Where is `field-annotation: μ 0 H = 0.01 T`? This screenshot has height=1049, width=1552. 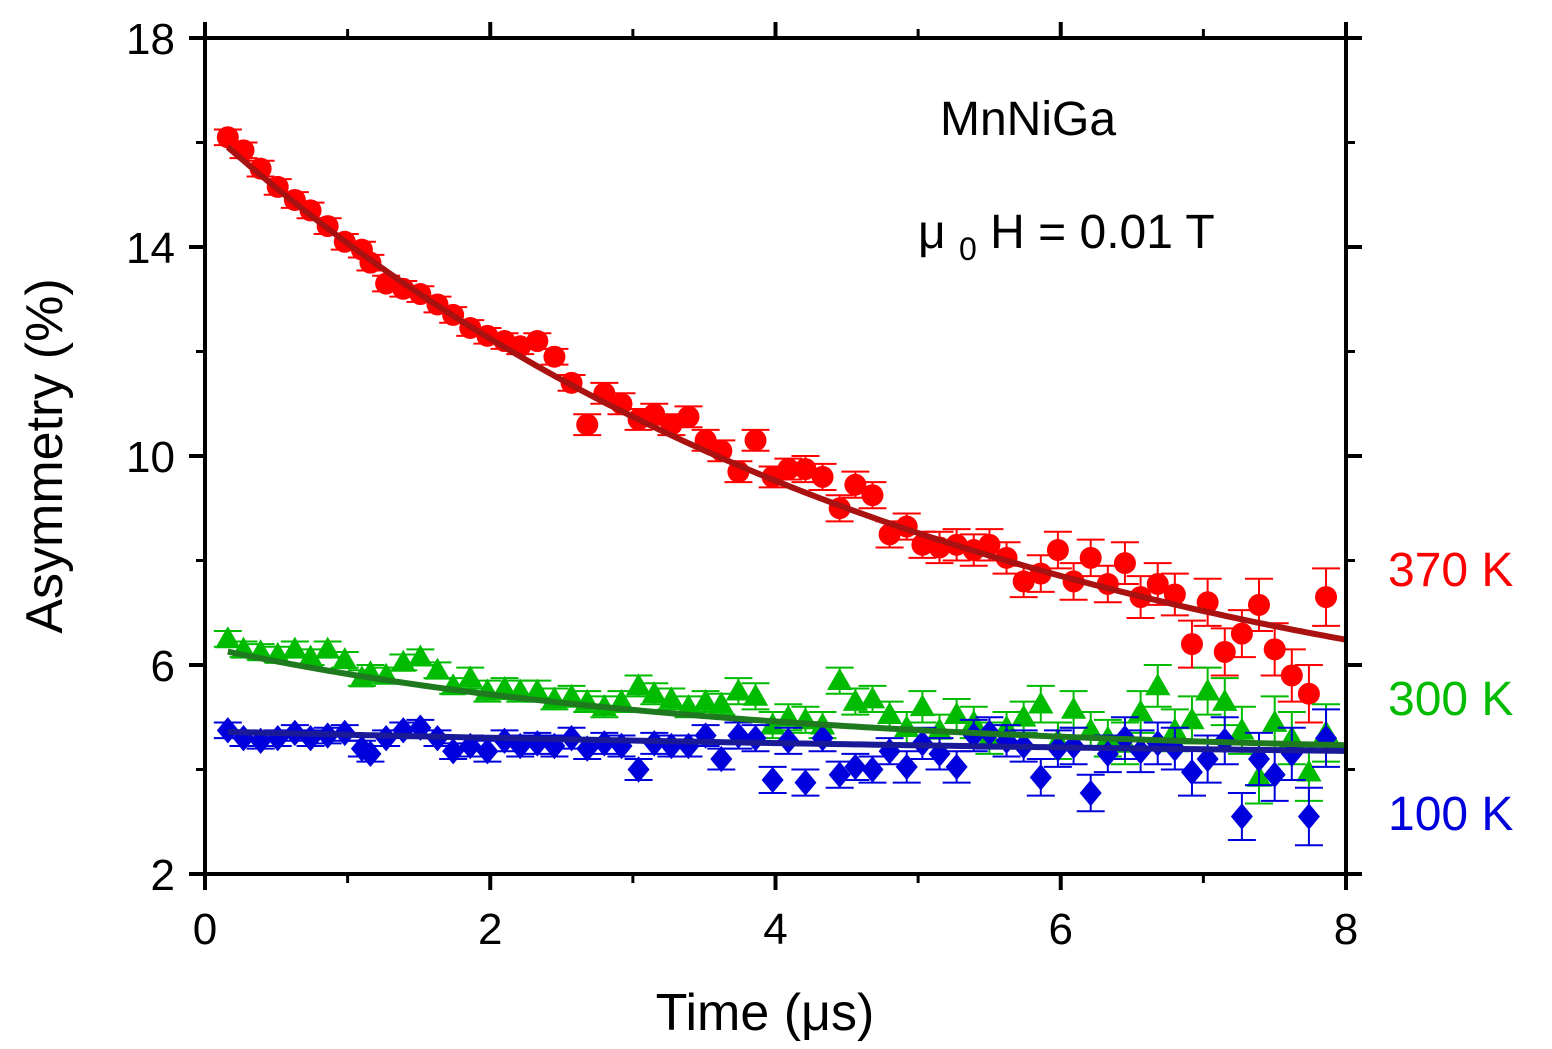 field-annotation: μ 0 H = 0.01 T is located at coordinates (1066, 238).